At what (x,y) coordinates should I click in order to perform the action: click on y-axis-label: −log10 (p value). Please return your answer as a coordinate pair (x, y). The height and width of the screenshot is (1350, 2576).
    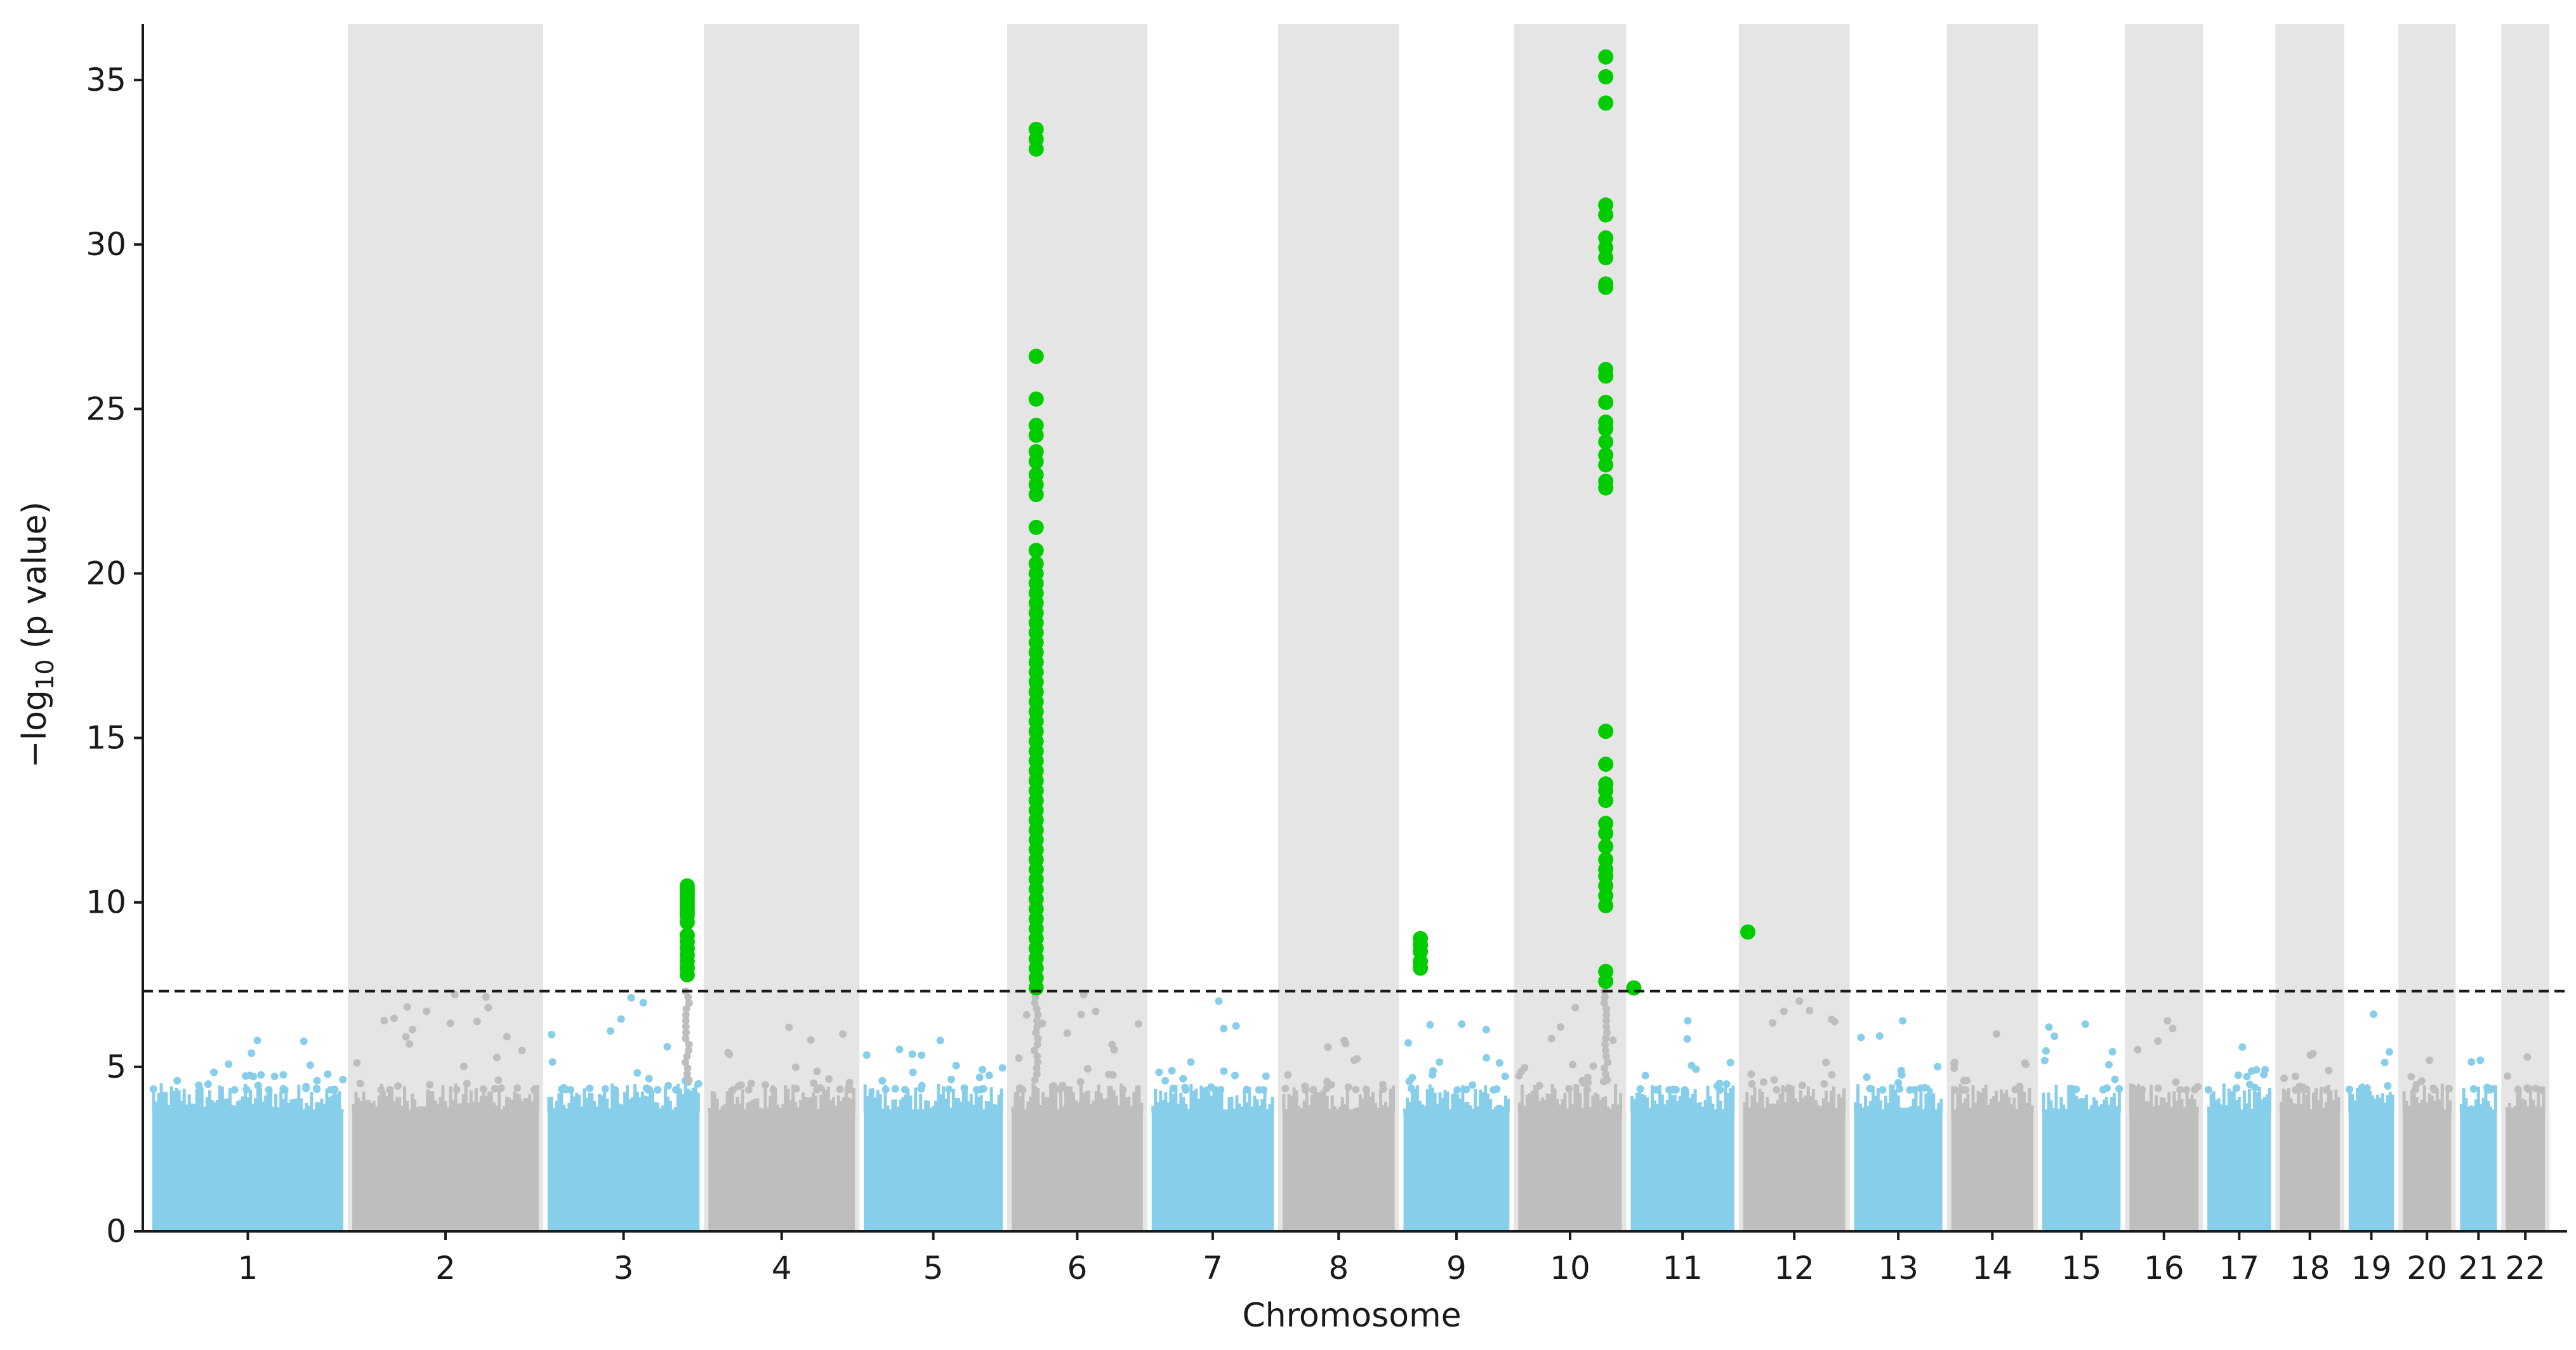
    Looking at the image, I should click on (37, 634).